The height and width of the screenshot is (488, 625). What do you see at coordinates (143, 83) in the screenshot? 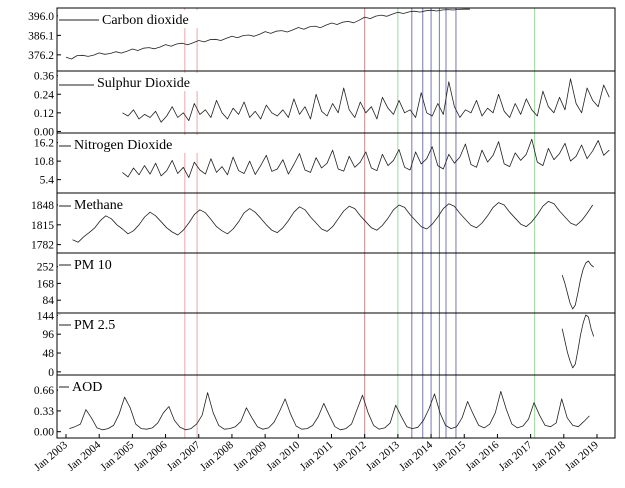
I see `legend-label: Sulphur Dioxide` at bounding box center [143, 83].